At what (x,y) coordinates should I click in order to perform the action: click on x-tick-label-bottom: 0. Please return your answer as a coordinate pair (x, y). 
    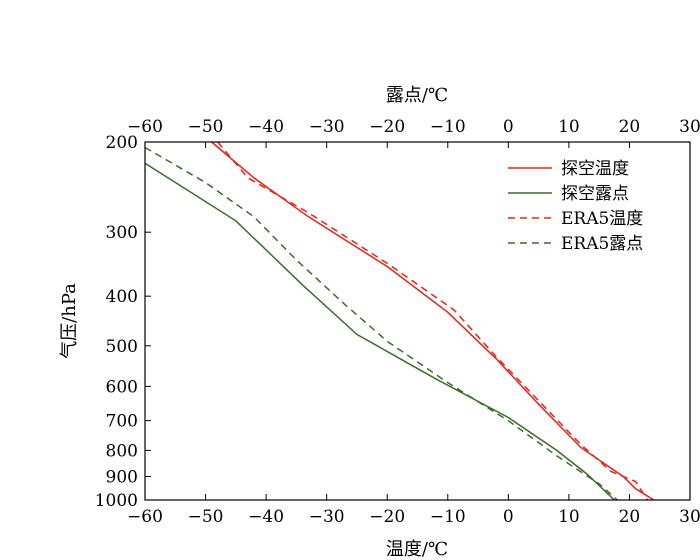
    Looking at the image, I should click on (508, 517).